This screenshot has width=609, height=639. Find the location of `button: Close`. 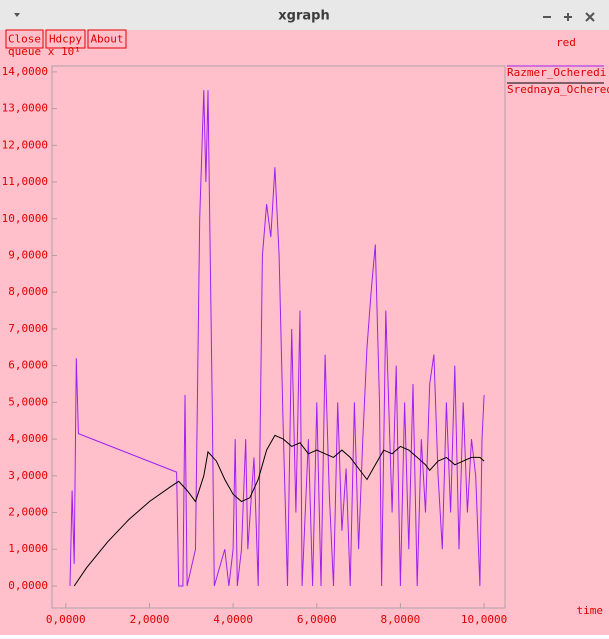

button: Close is located at coordinates (24, 39).